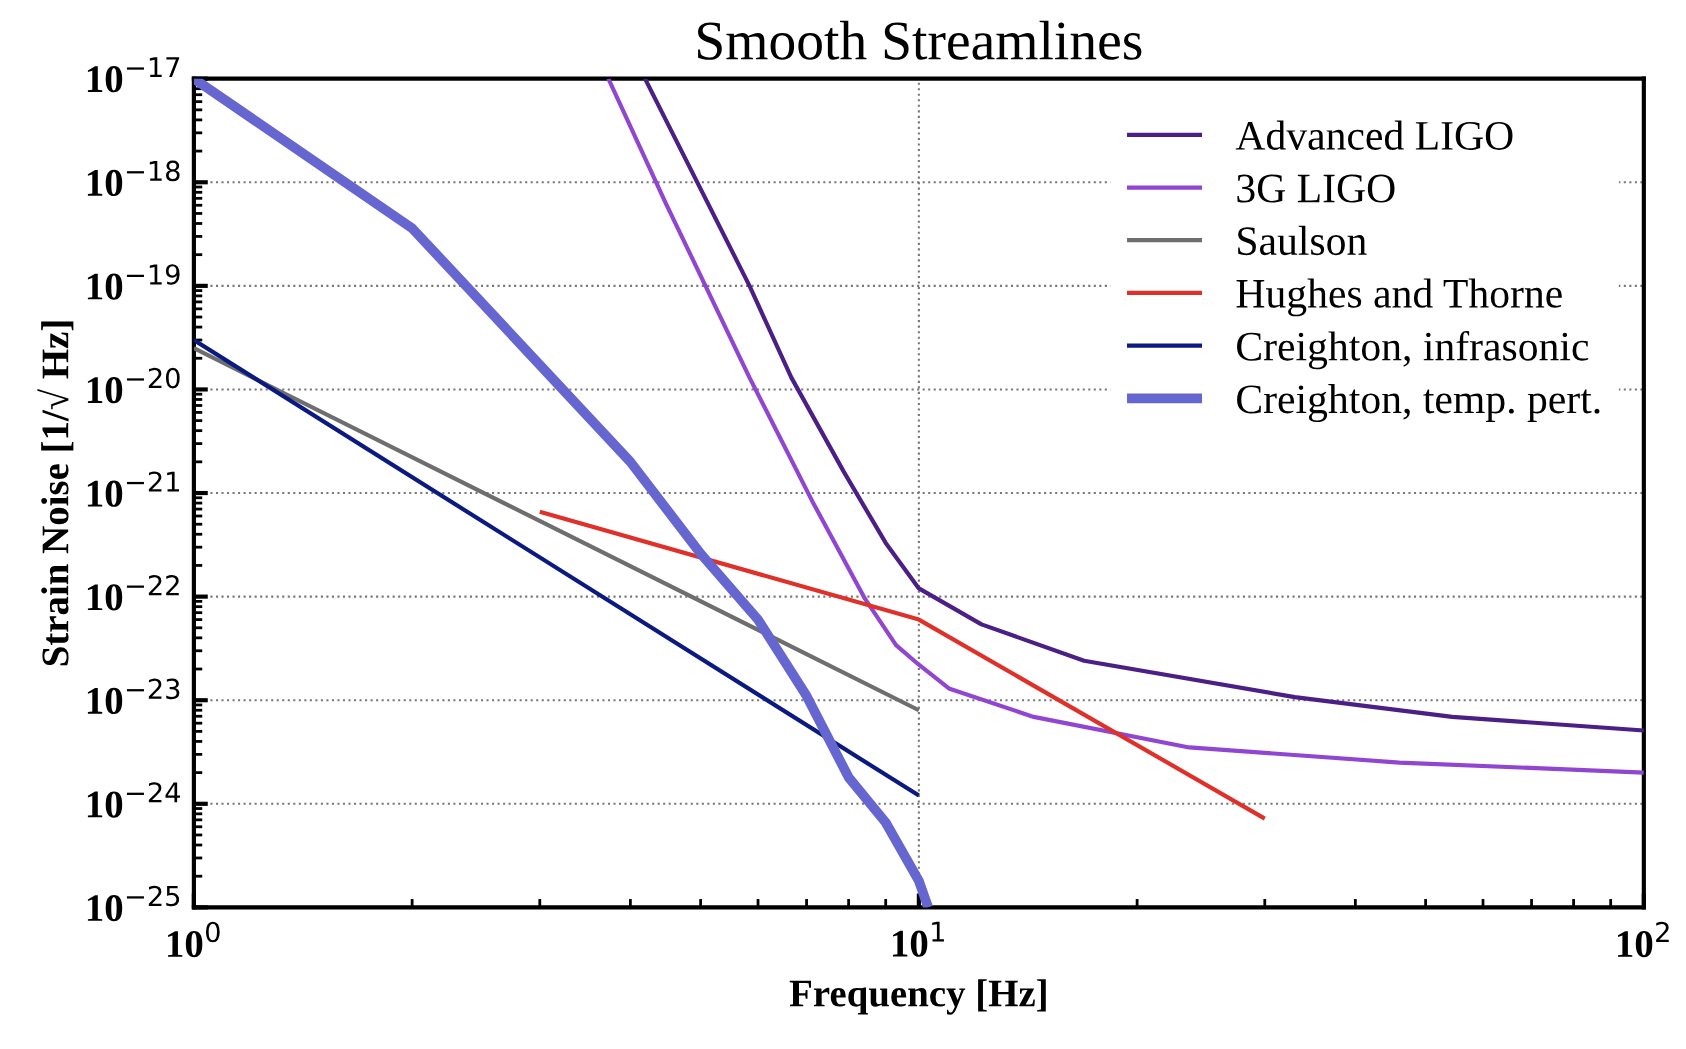  What do you see at coordinates (133, 903) in the screenshot?
I see `y-tick-label: 10$^{−25}$` at bounding box center [133, 903].